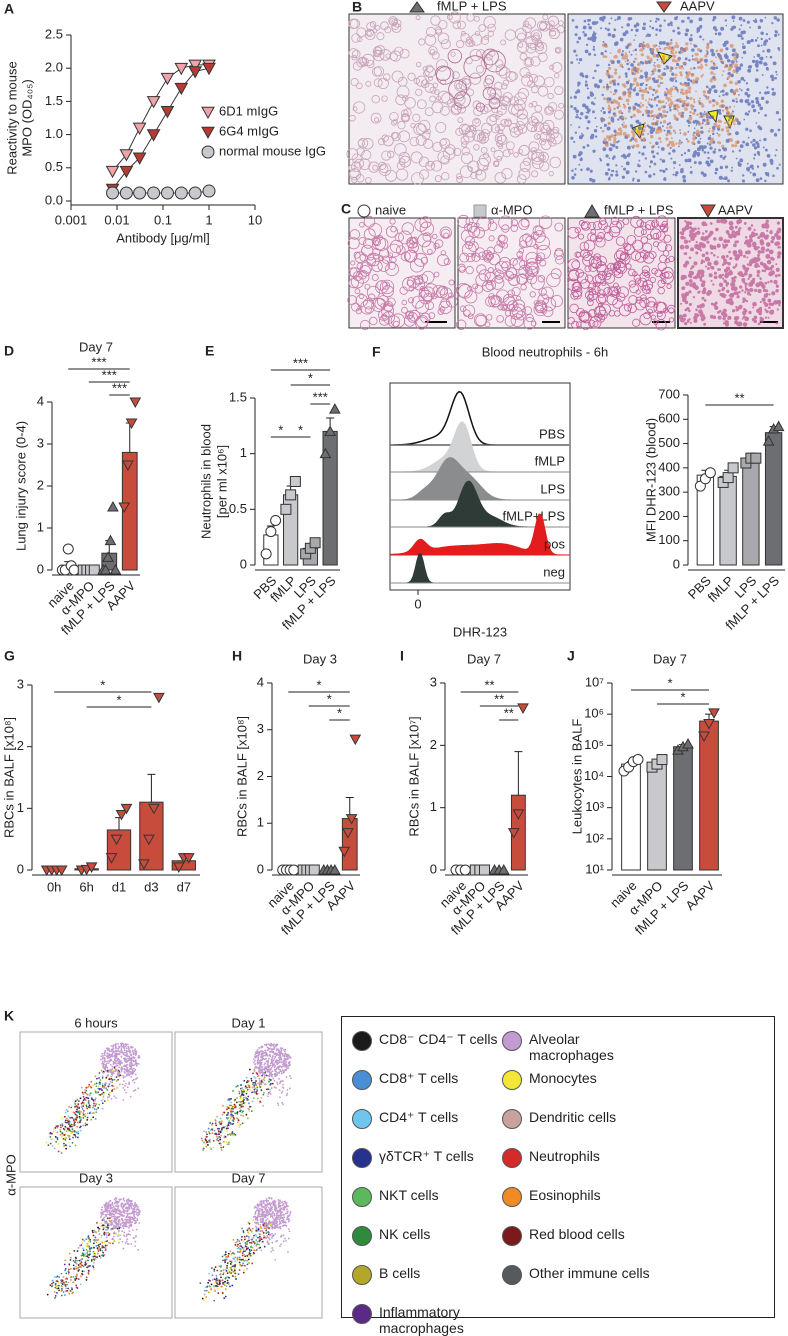  I want to click on x-tick-label: 10, so click(255, 219).